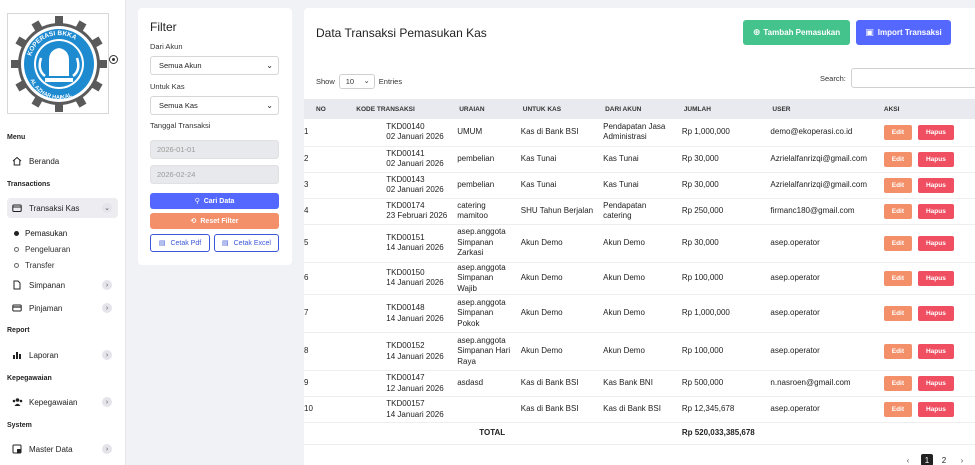 This screenshot has width=975, height=465. What do you see at coordinates (47, 285) in the screenshot?
I see `sidebar-item-label: Simpanan` at bounding box center [47, 285].